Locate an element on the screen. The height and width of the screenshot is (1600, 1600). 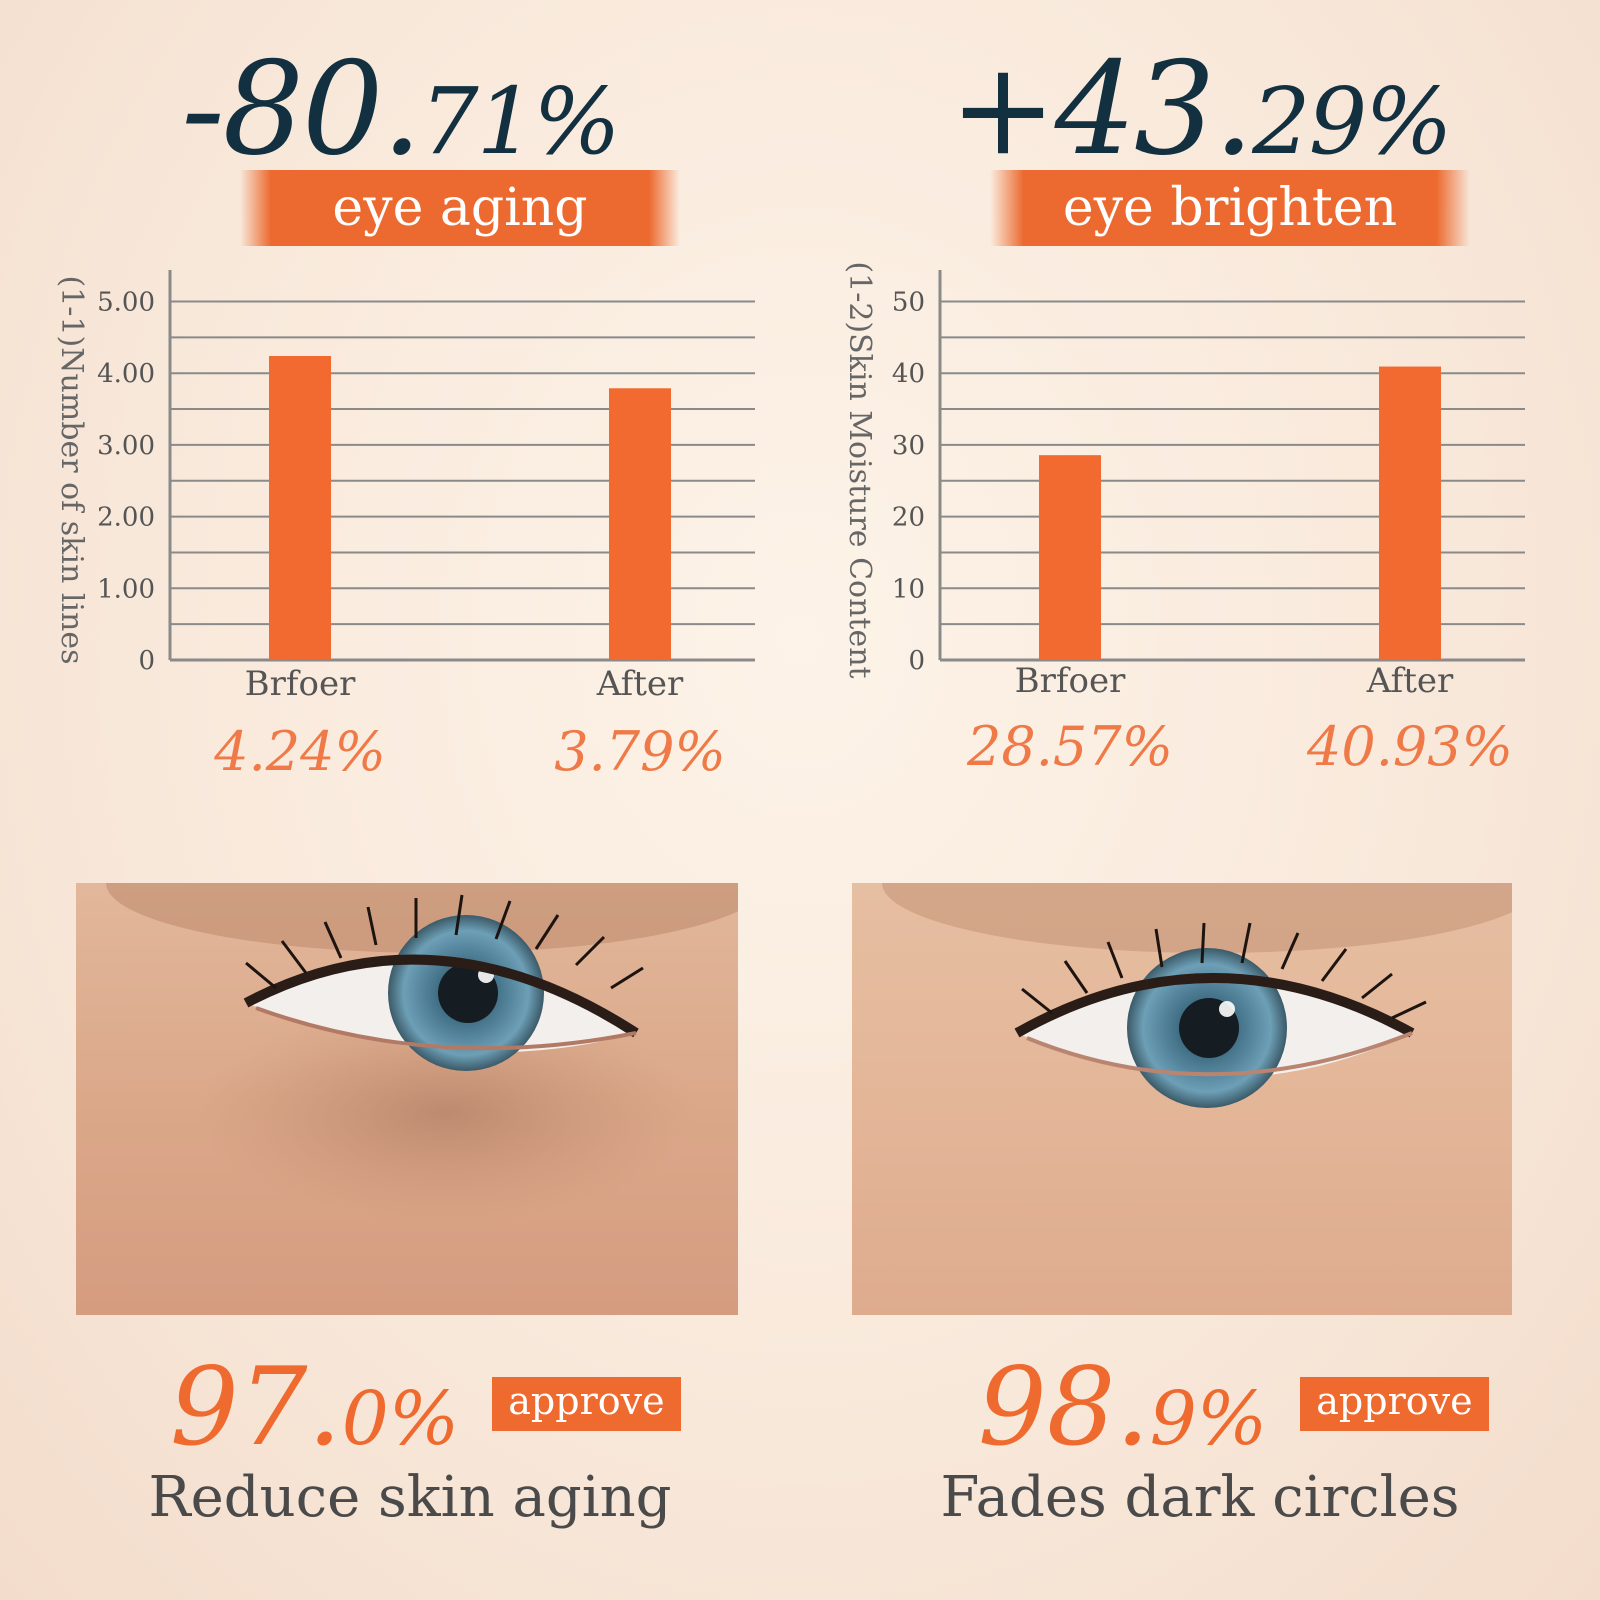
chart-0-y-tick-label: 4.00 is located at coordinates (126, 374).